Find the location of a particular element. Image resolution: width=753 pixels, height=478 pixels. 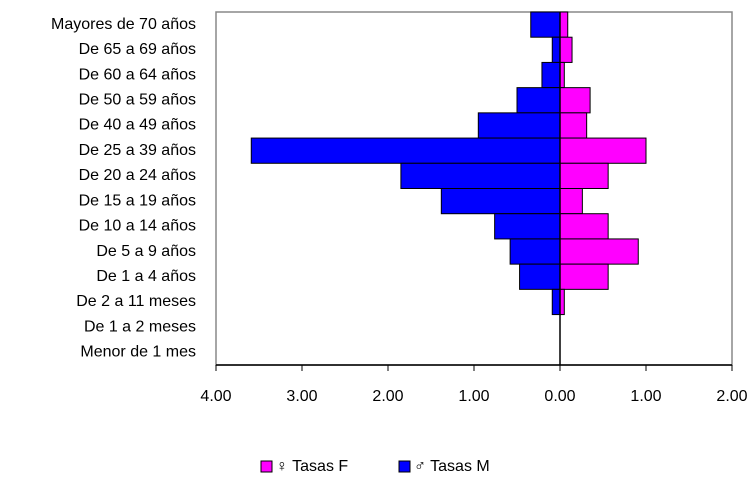

x-tick-label: 3.00 is located at coordinates (301, 396).